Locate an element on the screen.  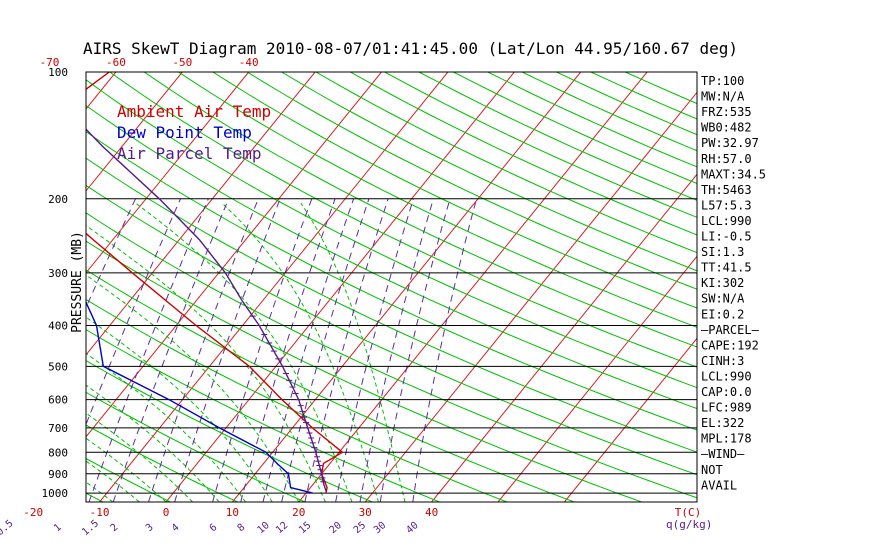
index-entry: CAPE:192 is located at coordinates (730, 345).